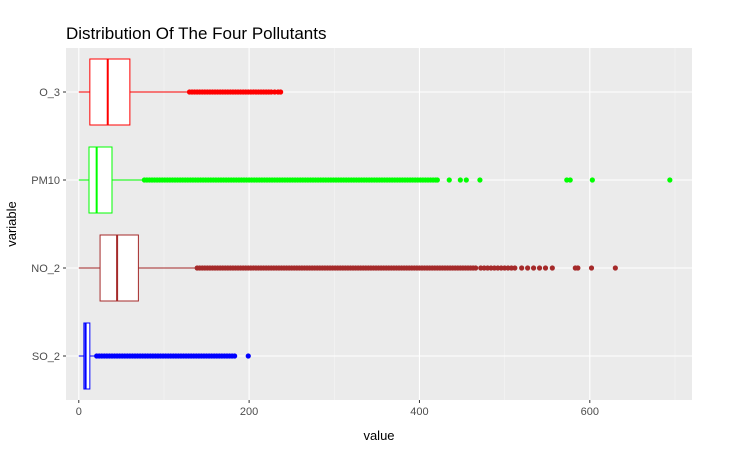 The width and height of the screenshot is (729, 458). I want to click on x-tick-label: 400, so click(419, 412).